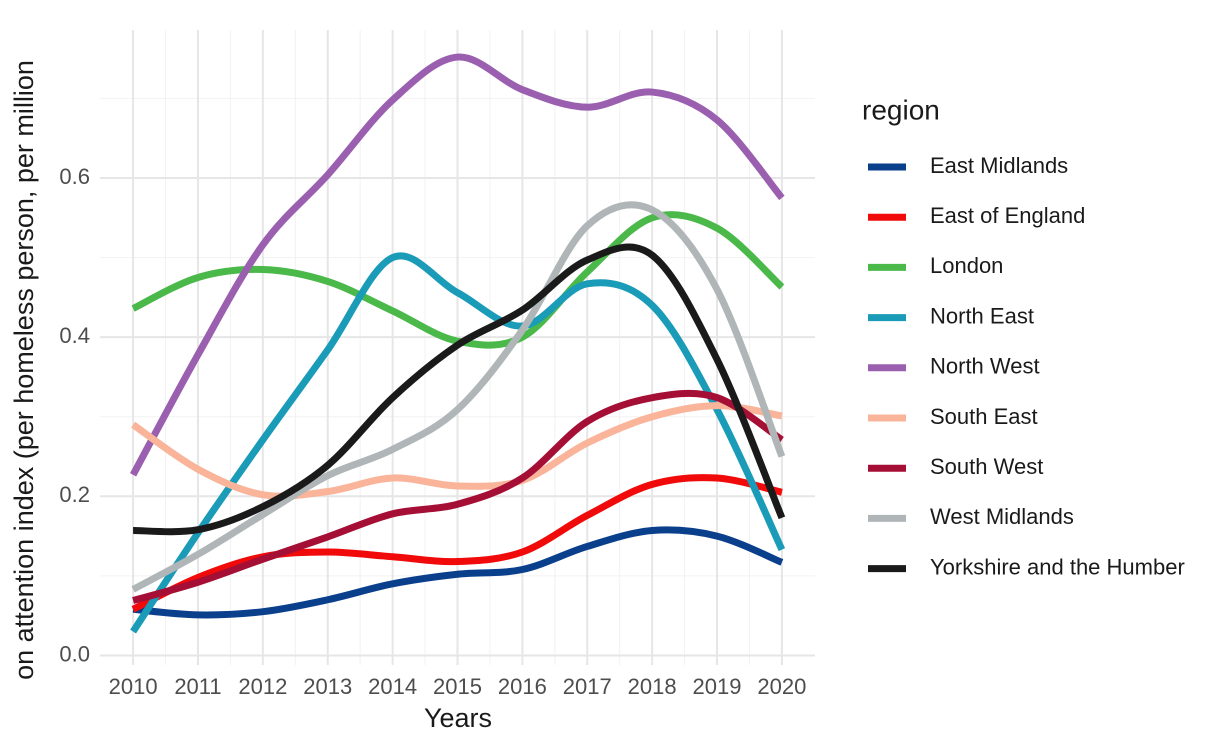 The height and width of the screenshot is (746, 1228). What do you see at coordinates (652, 686) in the screenshot?
I see `x-tick-label: 2018` at bounding box center [652, 686].